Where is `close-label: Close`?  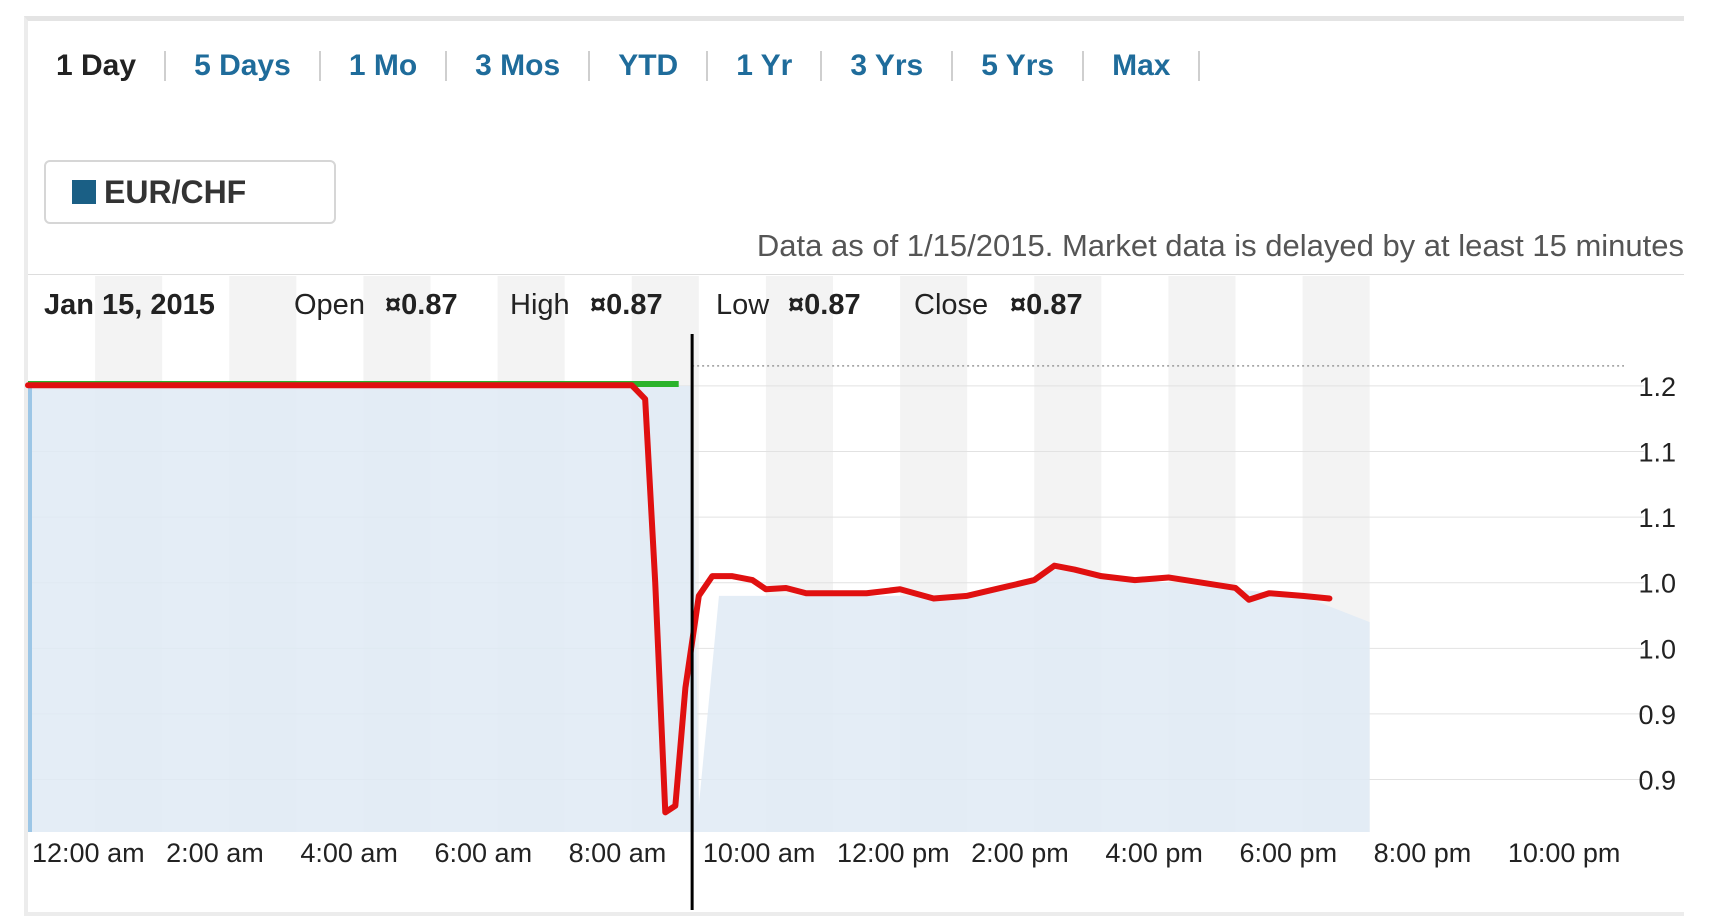
close-label: Close is located at coordinates (951, 305).